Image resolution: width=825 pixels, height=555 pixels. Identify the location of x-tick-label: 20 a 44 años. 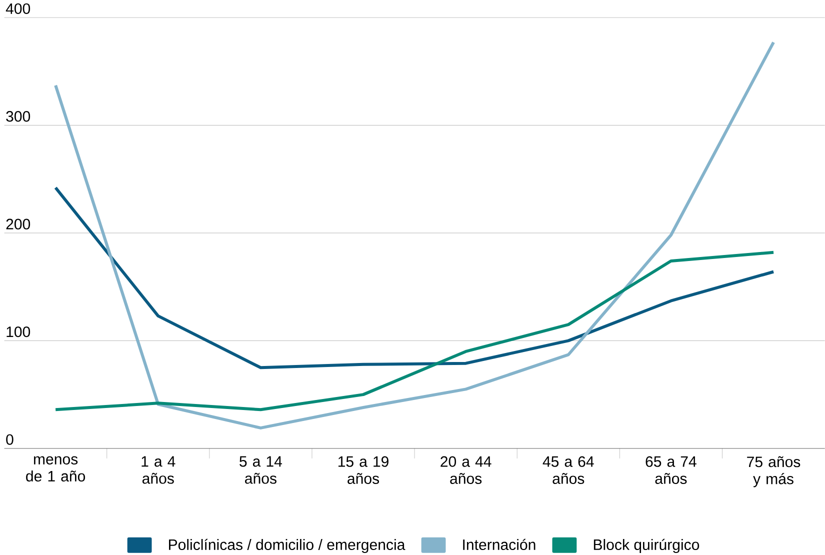
(466, 470).